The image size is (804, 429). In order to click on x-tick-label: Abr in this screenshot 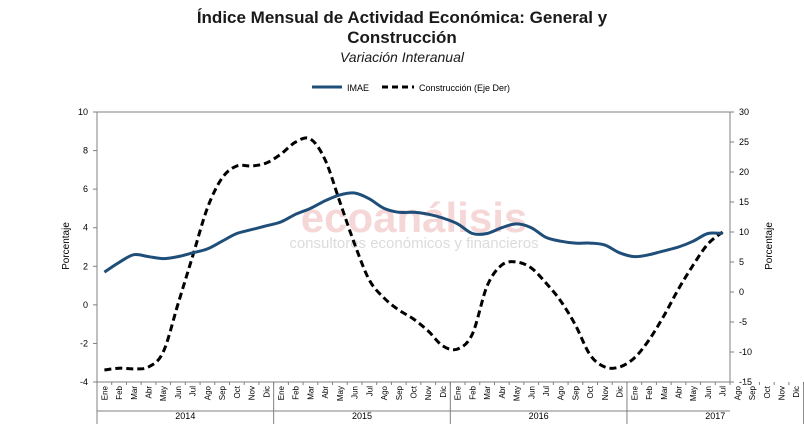, I will do `click(678, 392)`.